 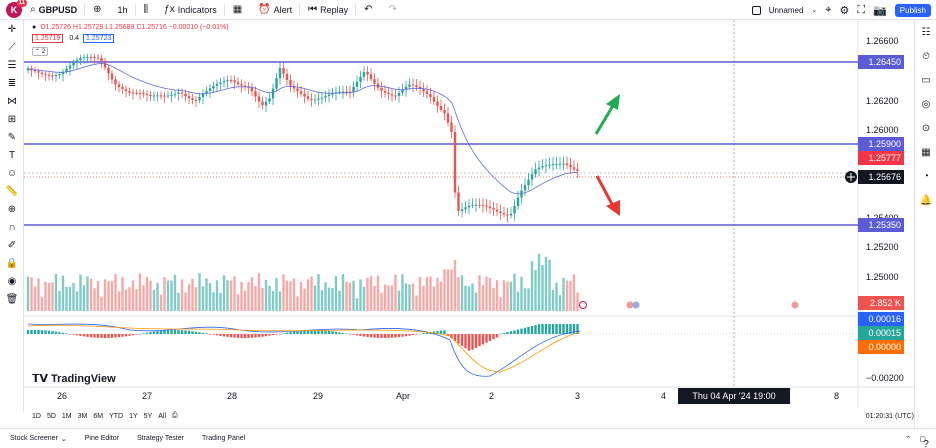 What do you see at coordinates (393, 10) in the screenshot?
I see `redo-button: ↷` at bounding box center [393, 10].